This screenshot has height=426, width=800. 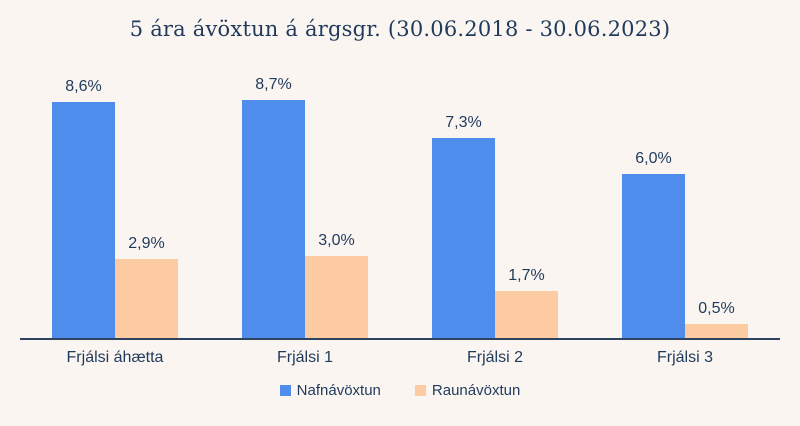 I want to click on value-label: 8,6%, so click(x=83, y=86).